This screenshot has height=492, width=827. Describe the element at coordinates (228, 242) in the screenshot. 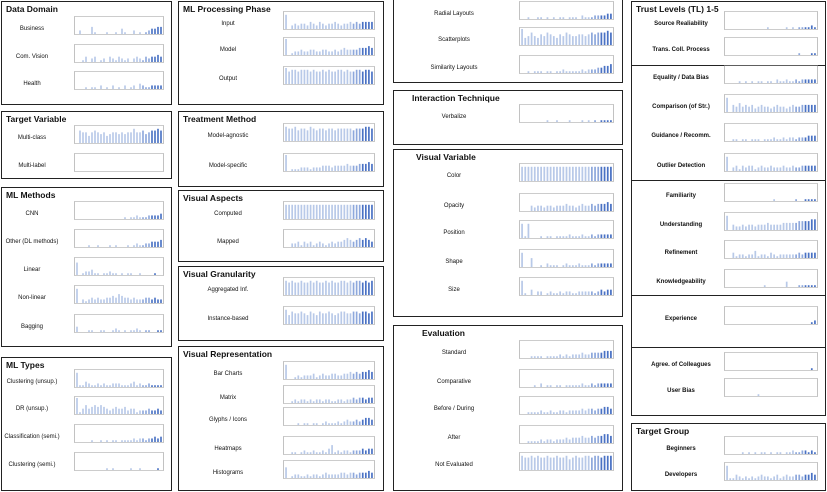

I see `row-label: Mapped` at that location.